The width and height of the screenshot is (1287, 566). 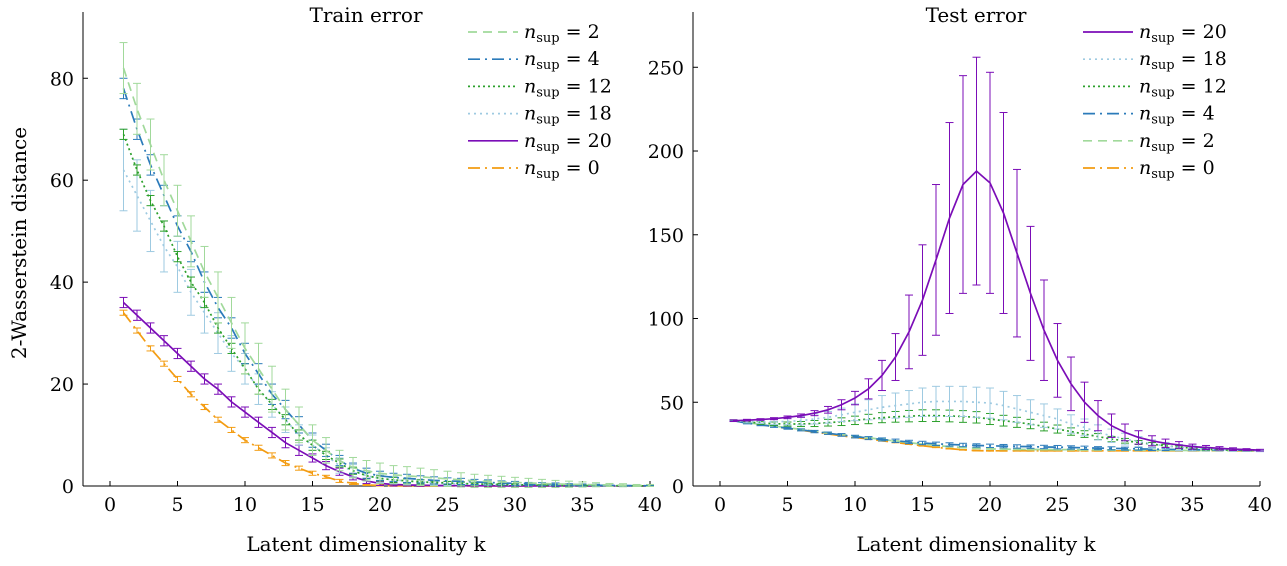 I want to click on y-tick-label: 200, so click(x=666, y=152).